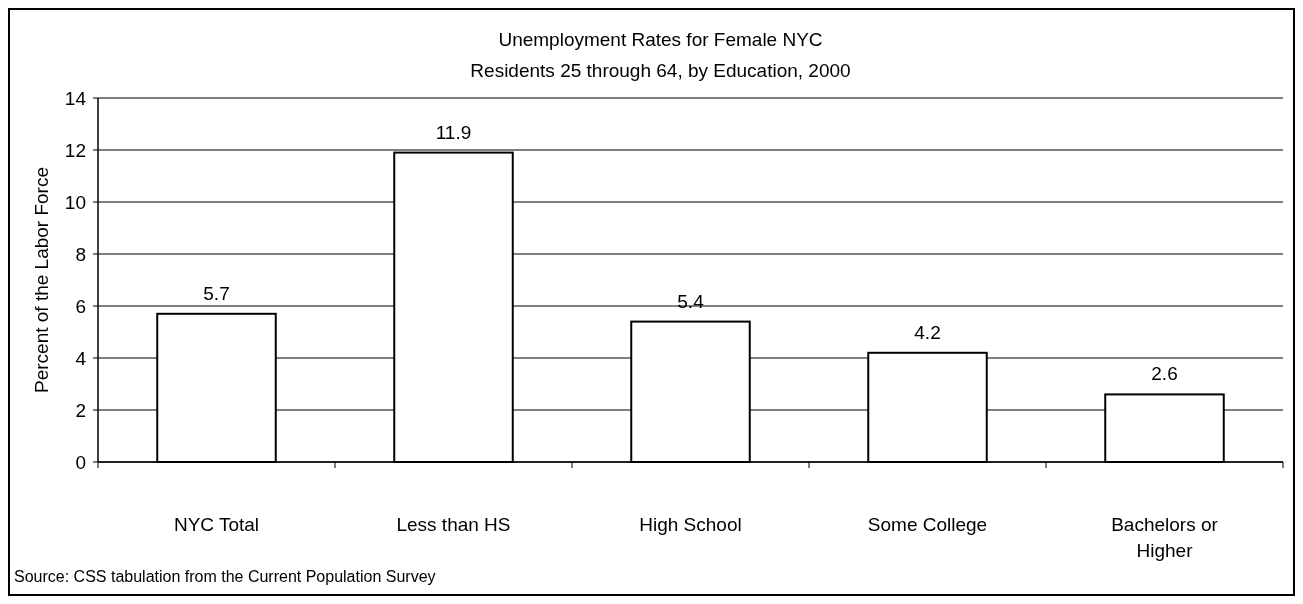  I want to click on y-tick-label: 2, so click(80, 410).